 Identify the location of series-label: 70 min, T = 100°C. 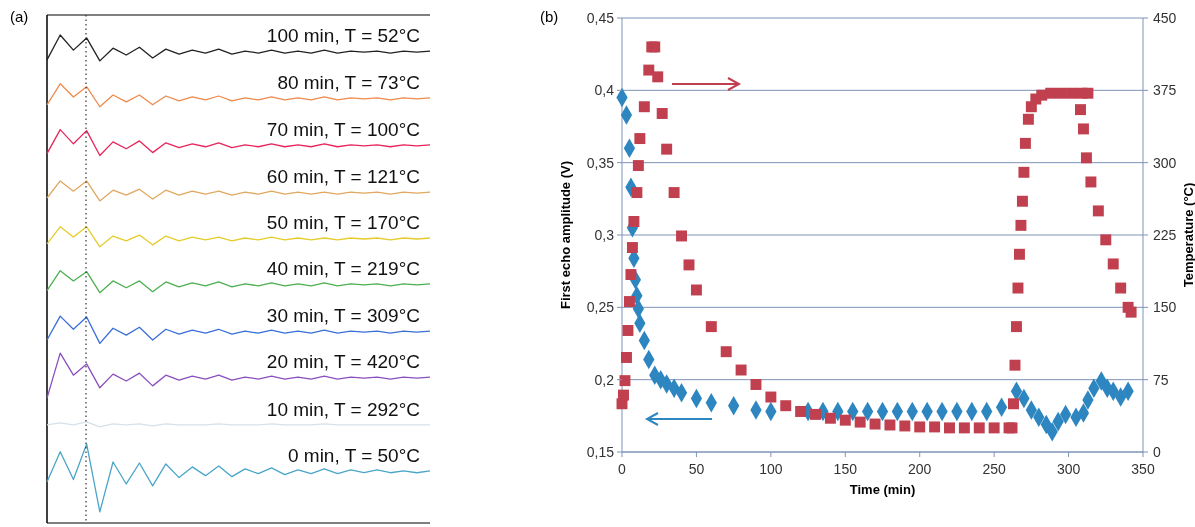
(343, 129).